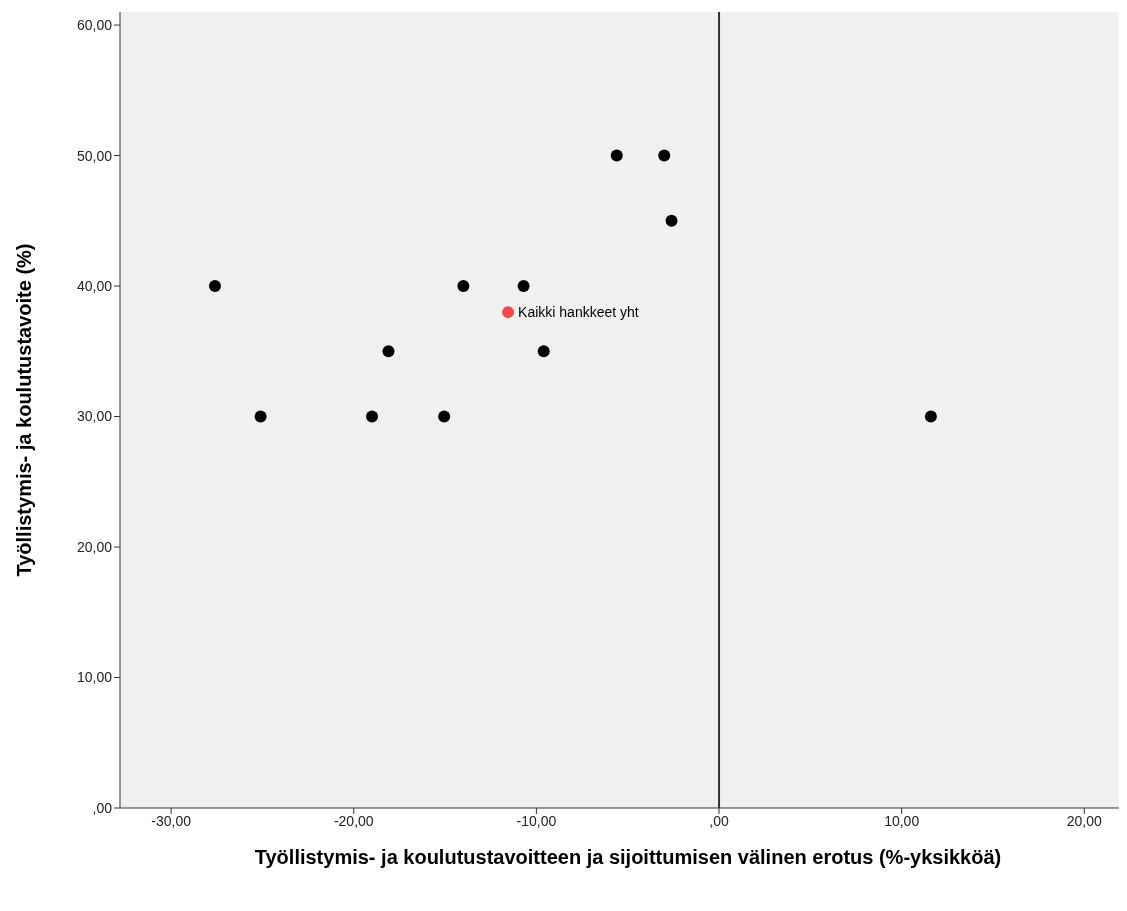  What do you see at coordinates (94, 286) in the screenshot?
I see `y-tick-label: 40,00` at bounding box center [94, 286].